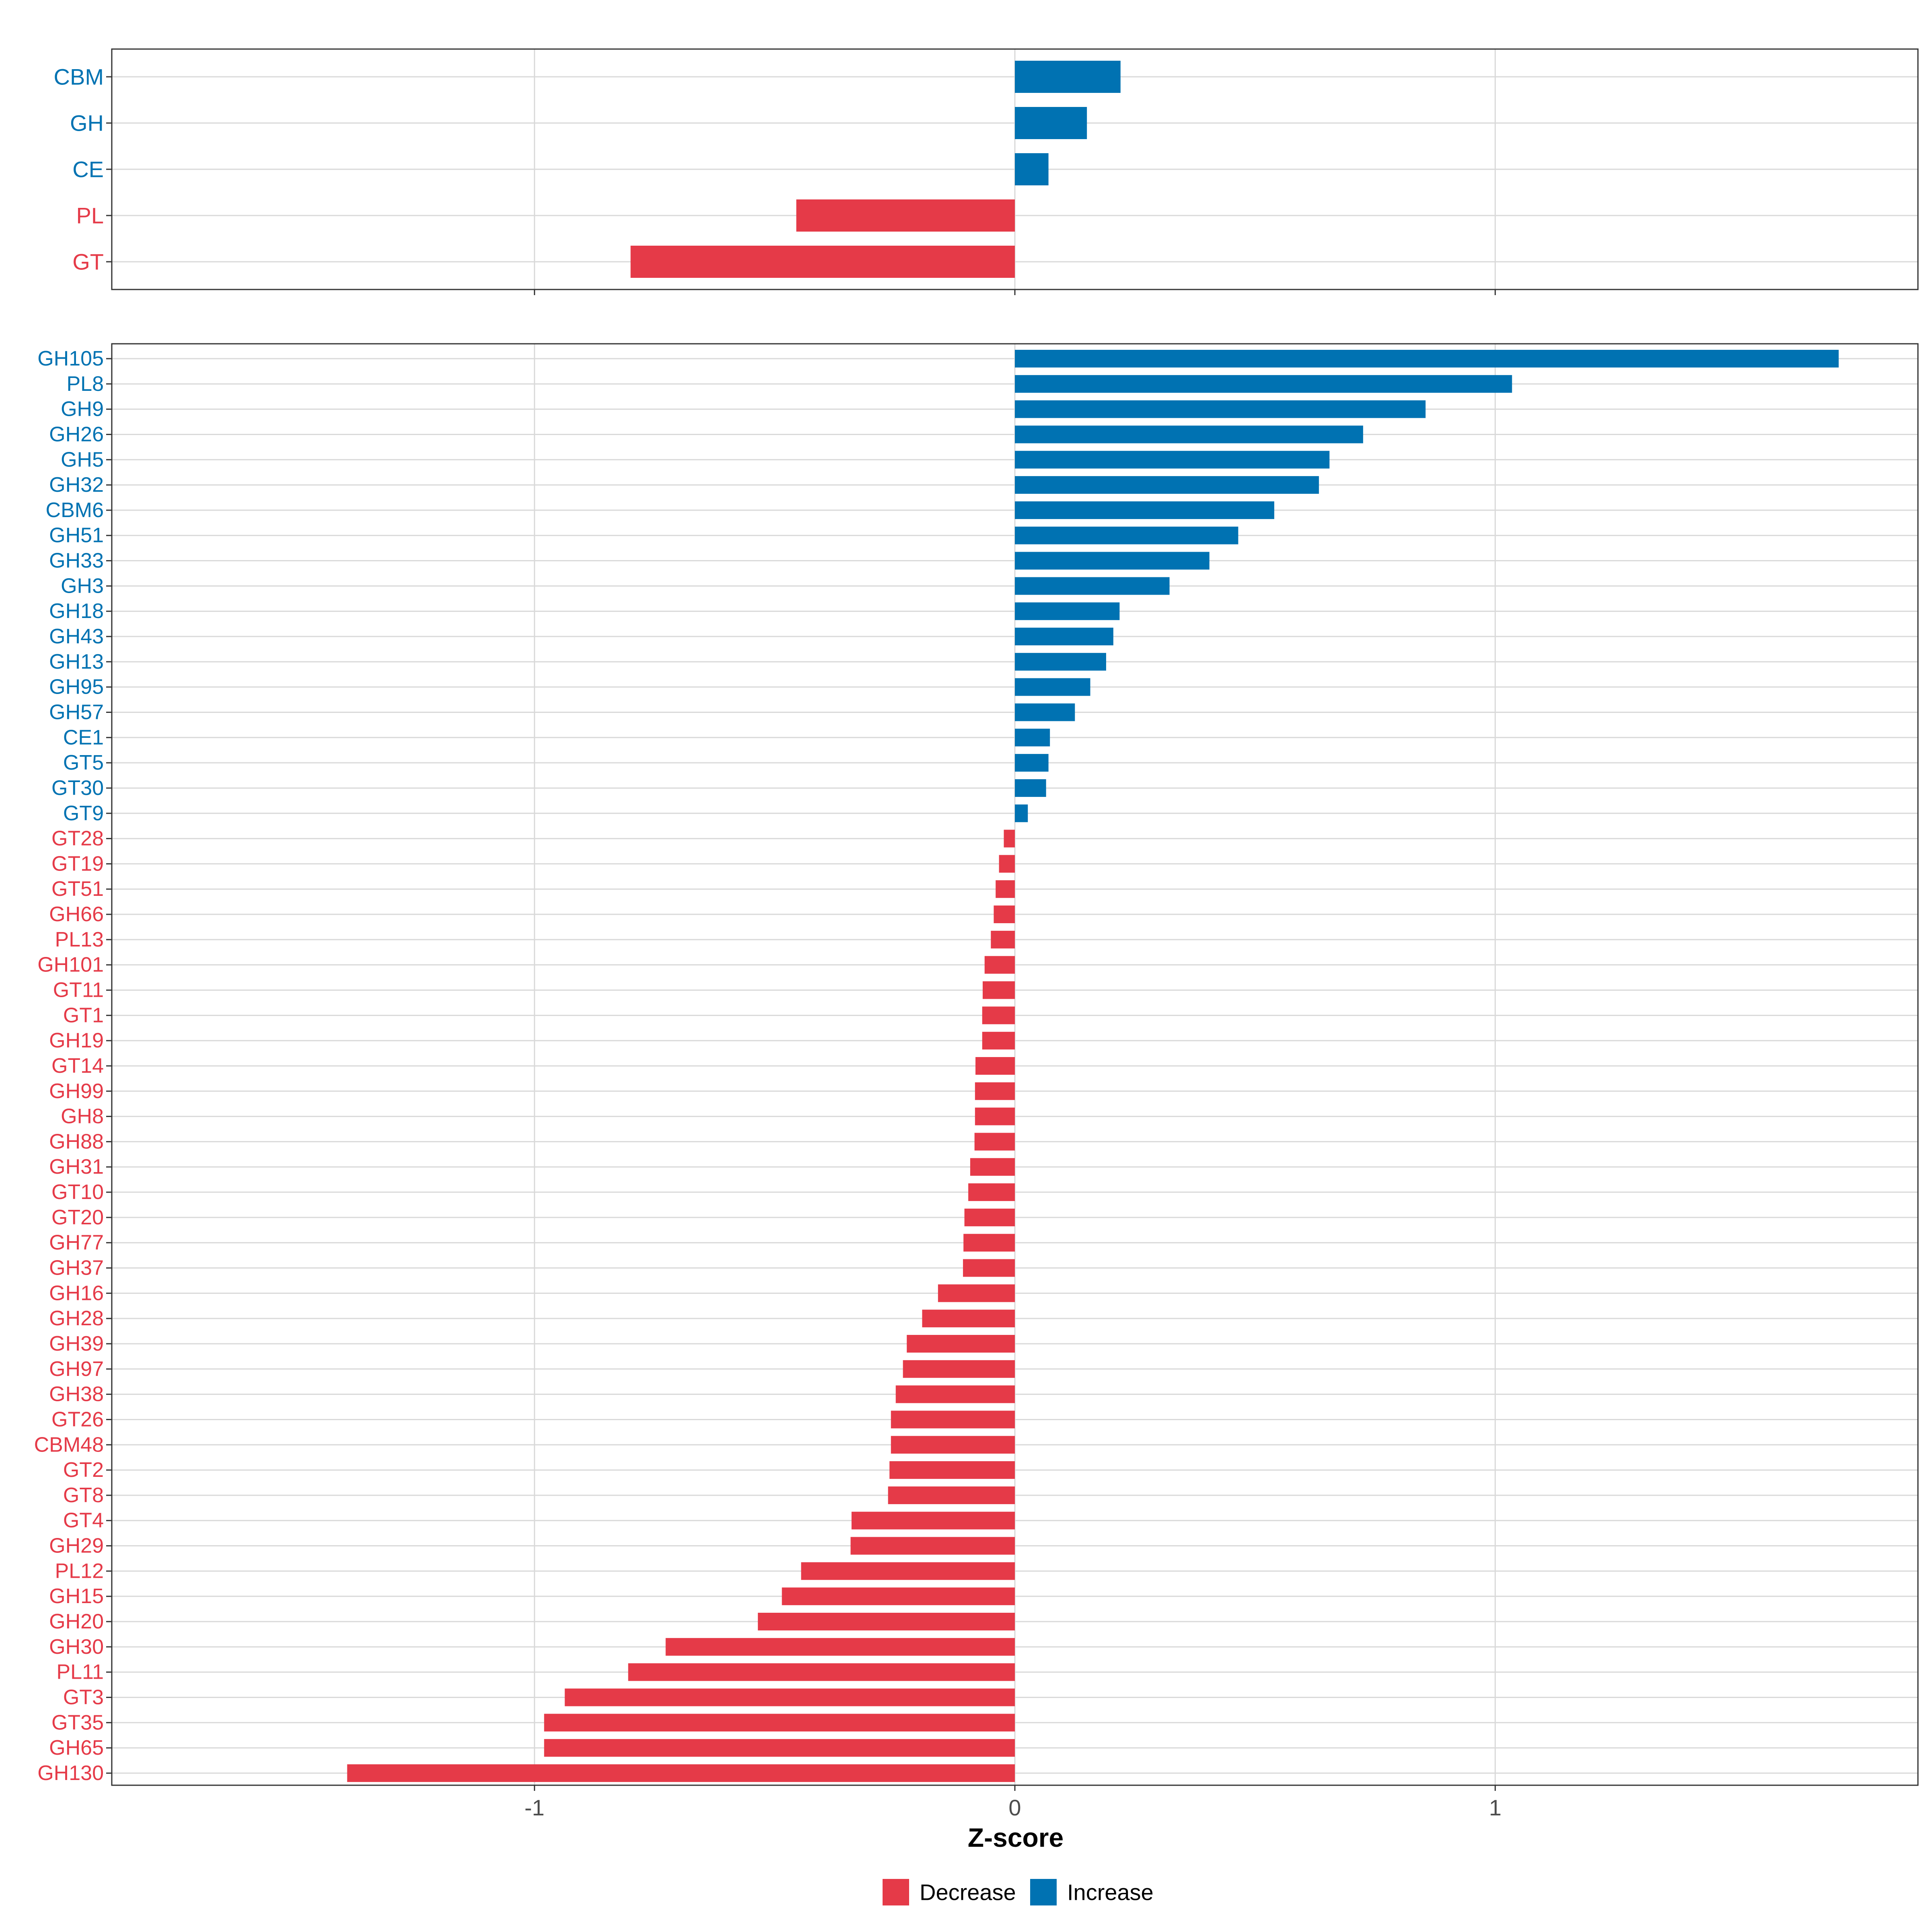 The height and width of the screenshot is (1932, 1930). What do you see at coordinates (76, 1394) in the screenshot?
I see `category-label: GH38` at bounding box center [76, 1394].